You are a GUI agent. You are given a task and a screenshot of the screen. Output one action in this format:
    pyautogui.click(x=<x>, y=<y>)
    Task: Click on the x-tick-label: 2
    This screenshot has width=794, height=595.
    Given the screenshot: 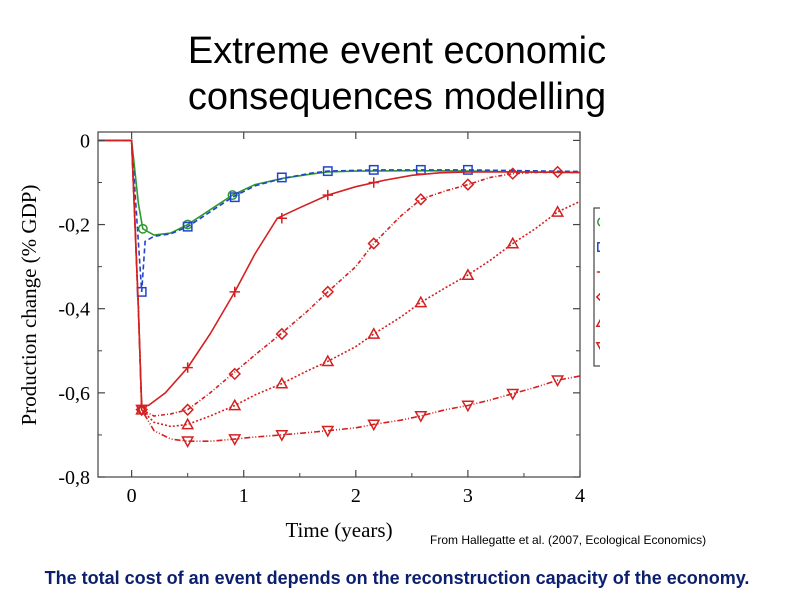 What is the action you would take?
    pyautogui.click(x=356, y=496)
    